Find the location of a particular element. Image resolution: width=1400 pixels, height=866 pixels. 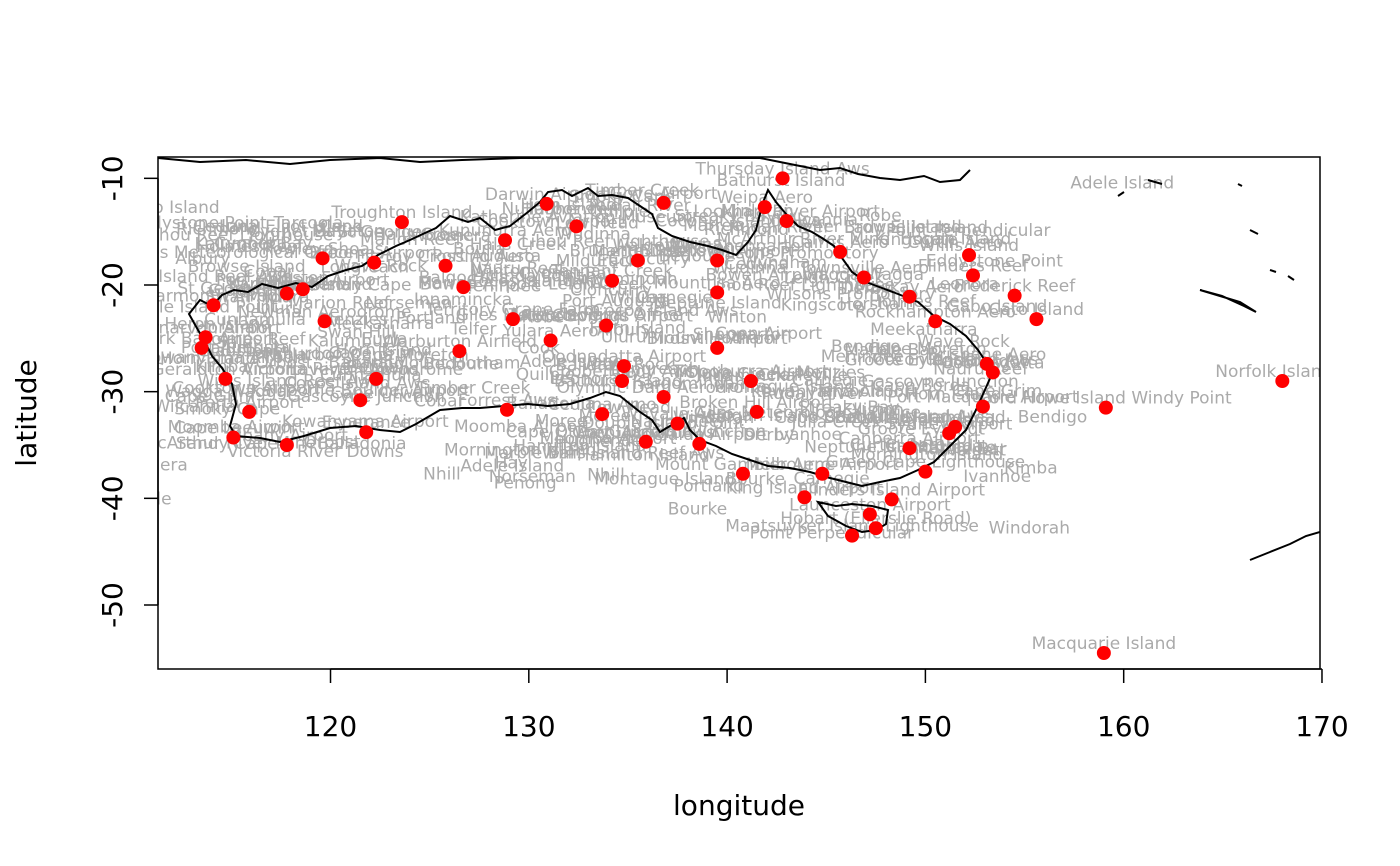

station-label: Maatsuyker Island Lighthouse is located at coordinates (852, 527).